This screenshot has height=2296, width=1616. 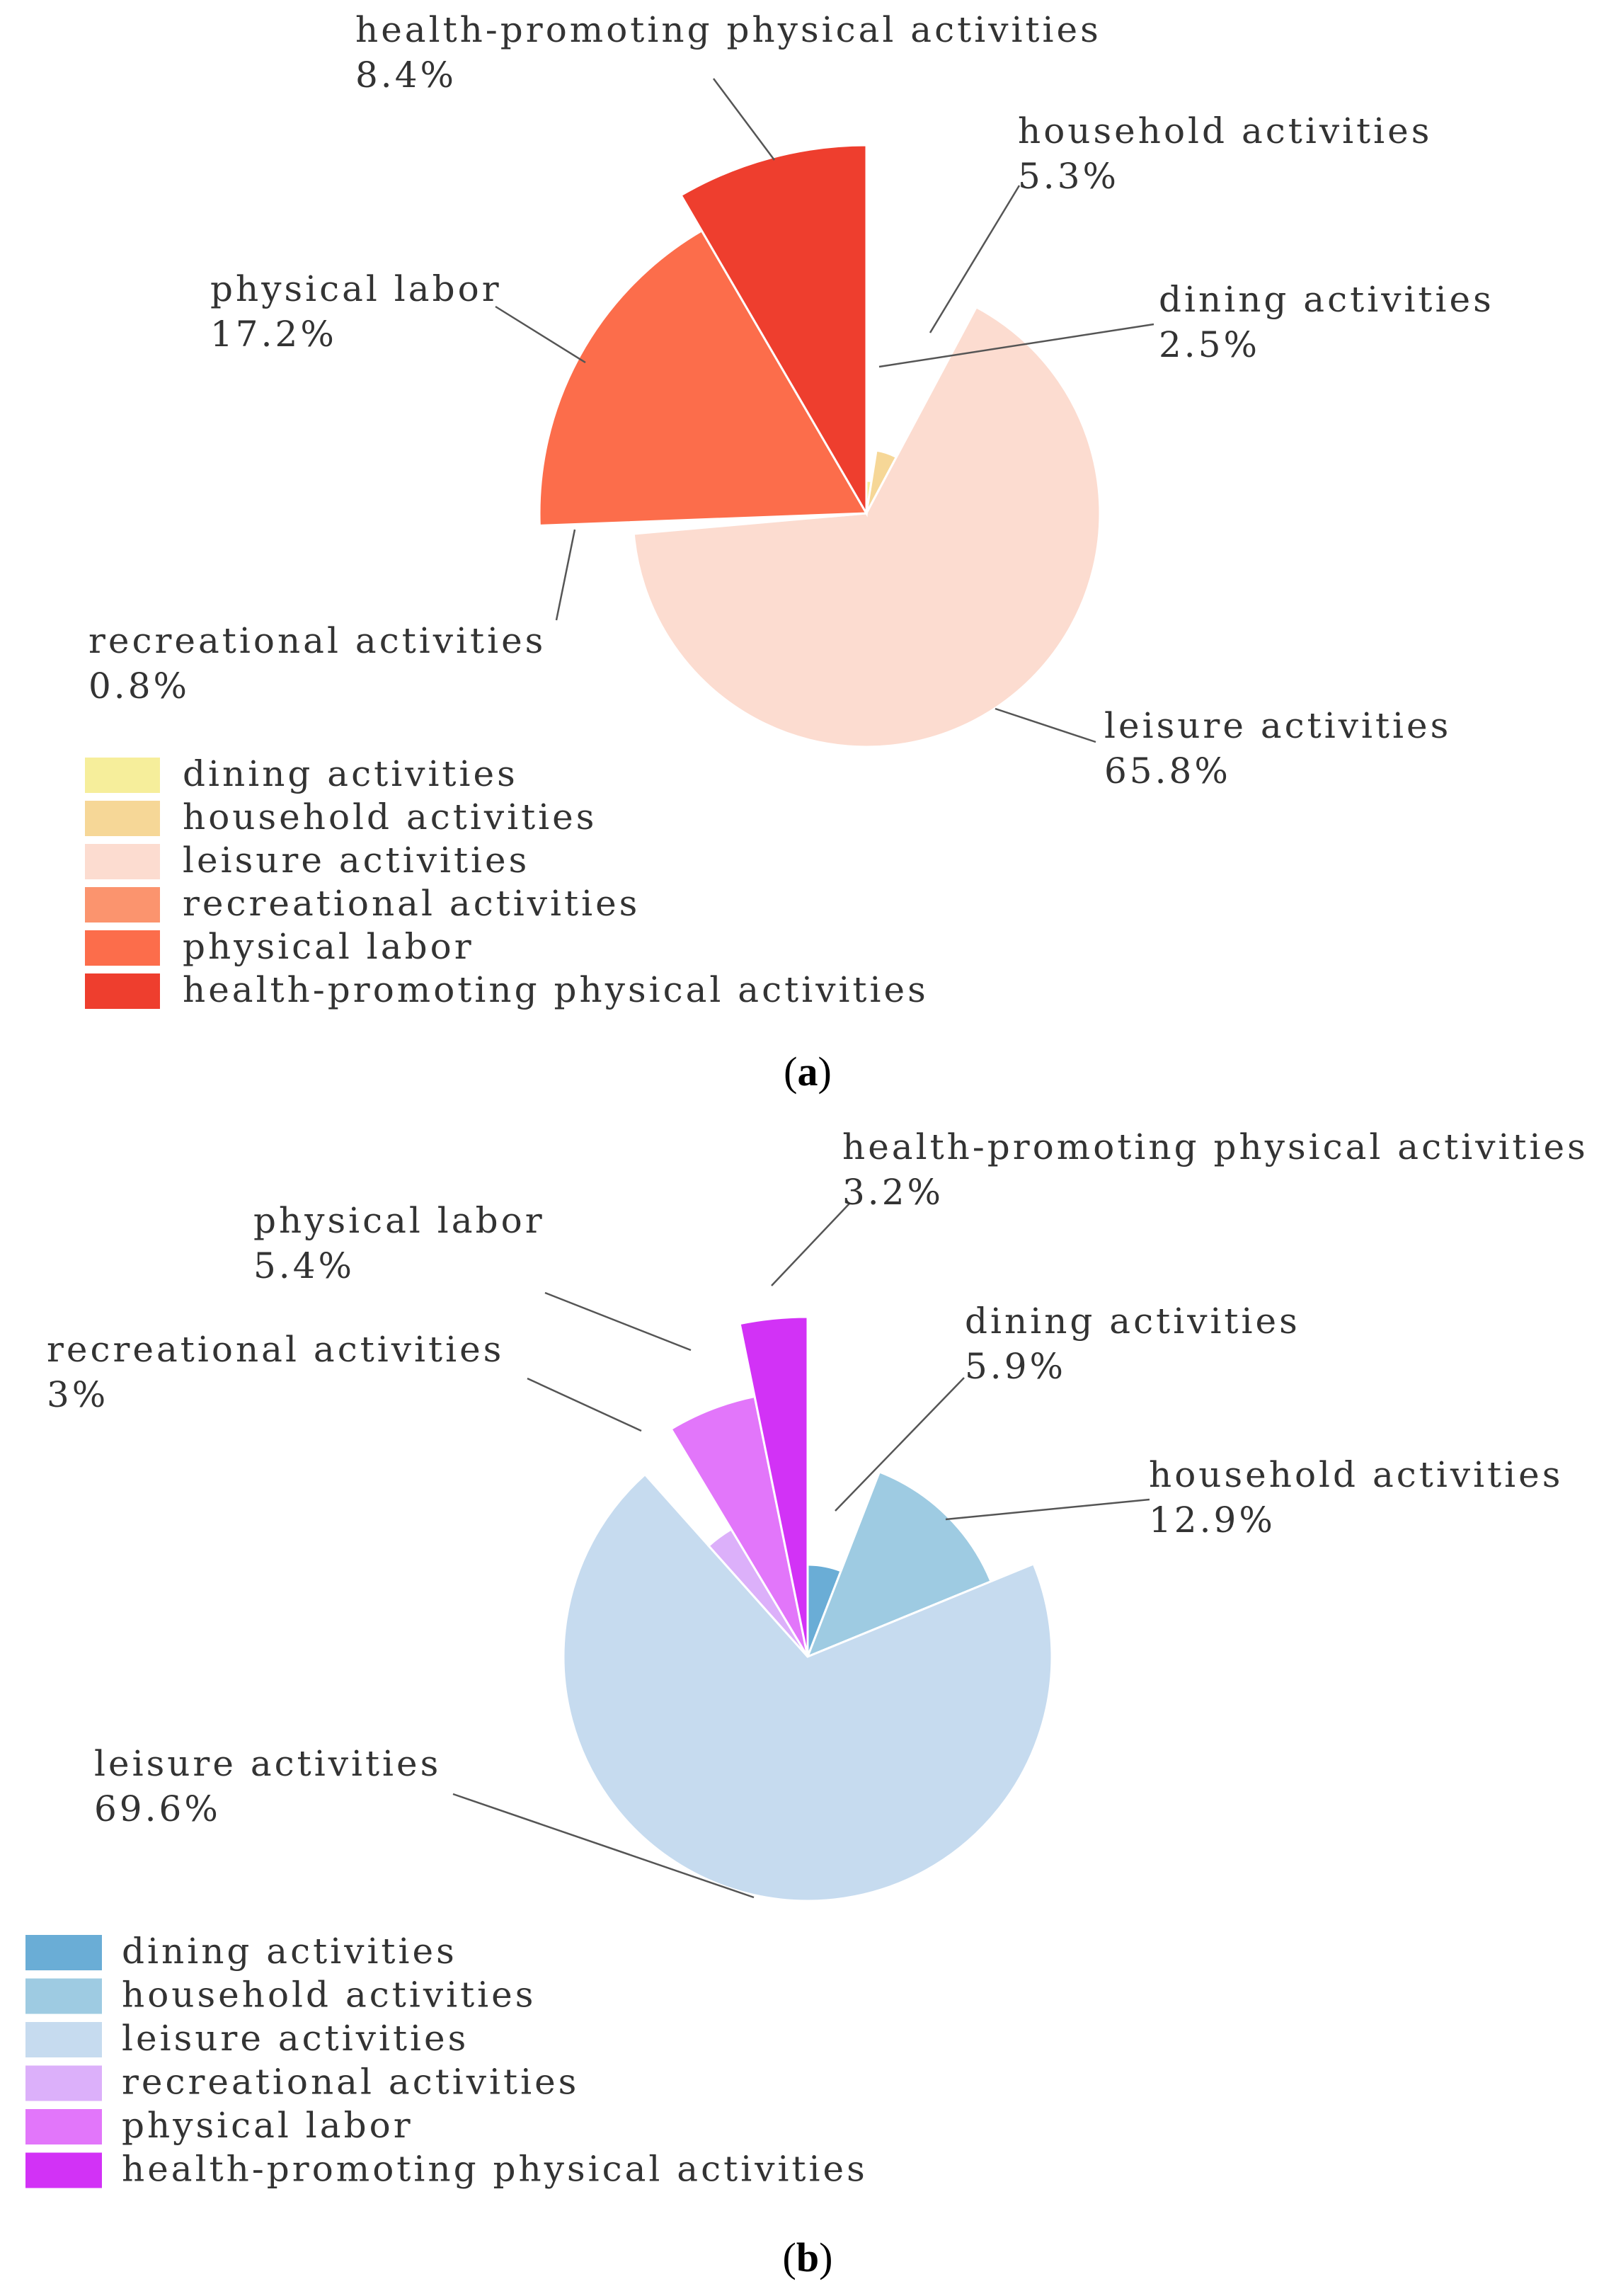 I want to click on panel-caption-letter: b, so click(x=807, y=2257).